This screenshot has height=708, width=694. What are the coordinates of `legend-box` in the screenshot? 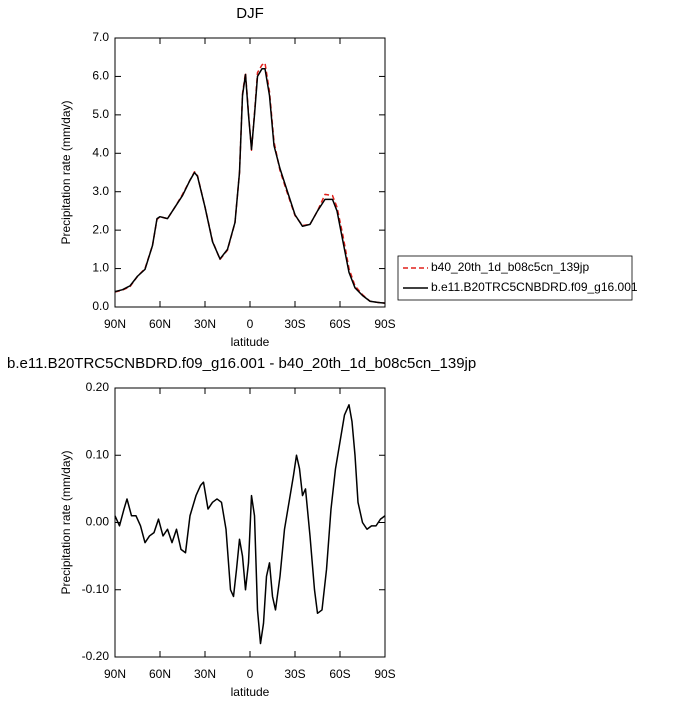 It's located at (515, 278).